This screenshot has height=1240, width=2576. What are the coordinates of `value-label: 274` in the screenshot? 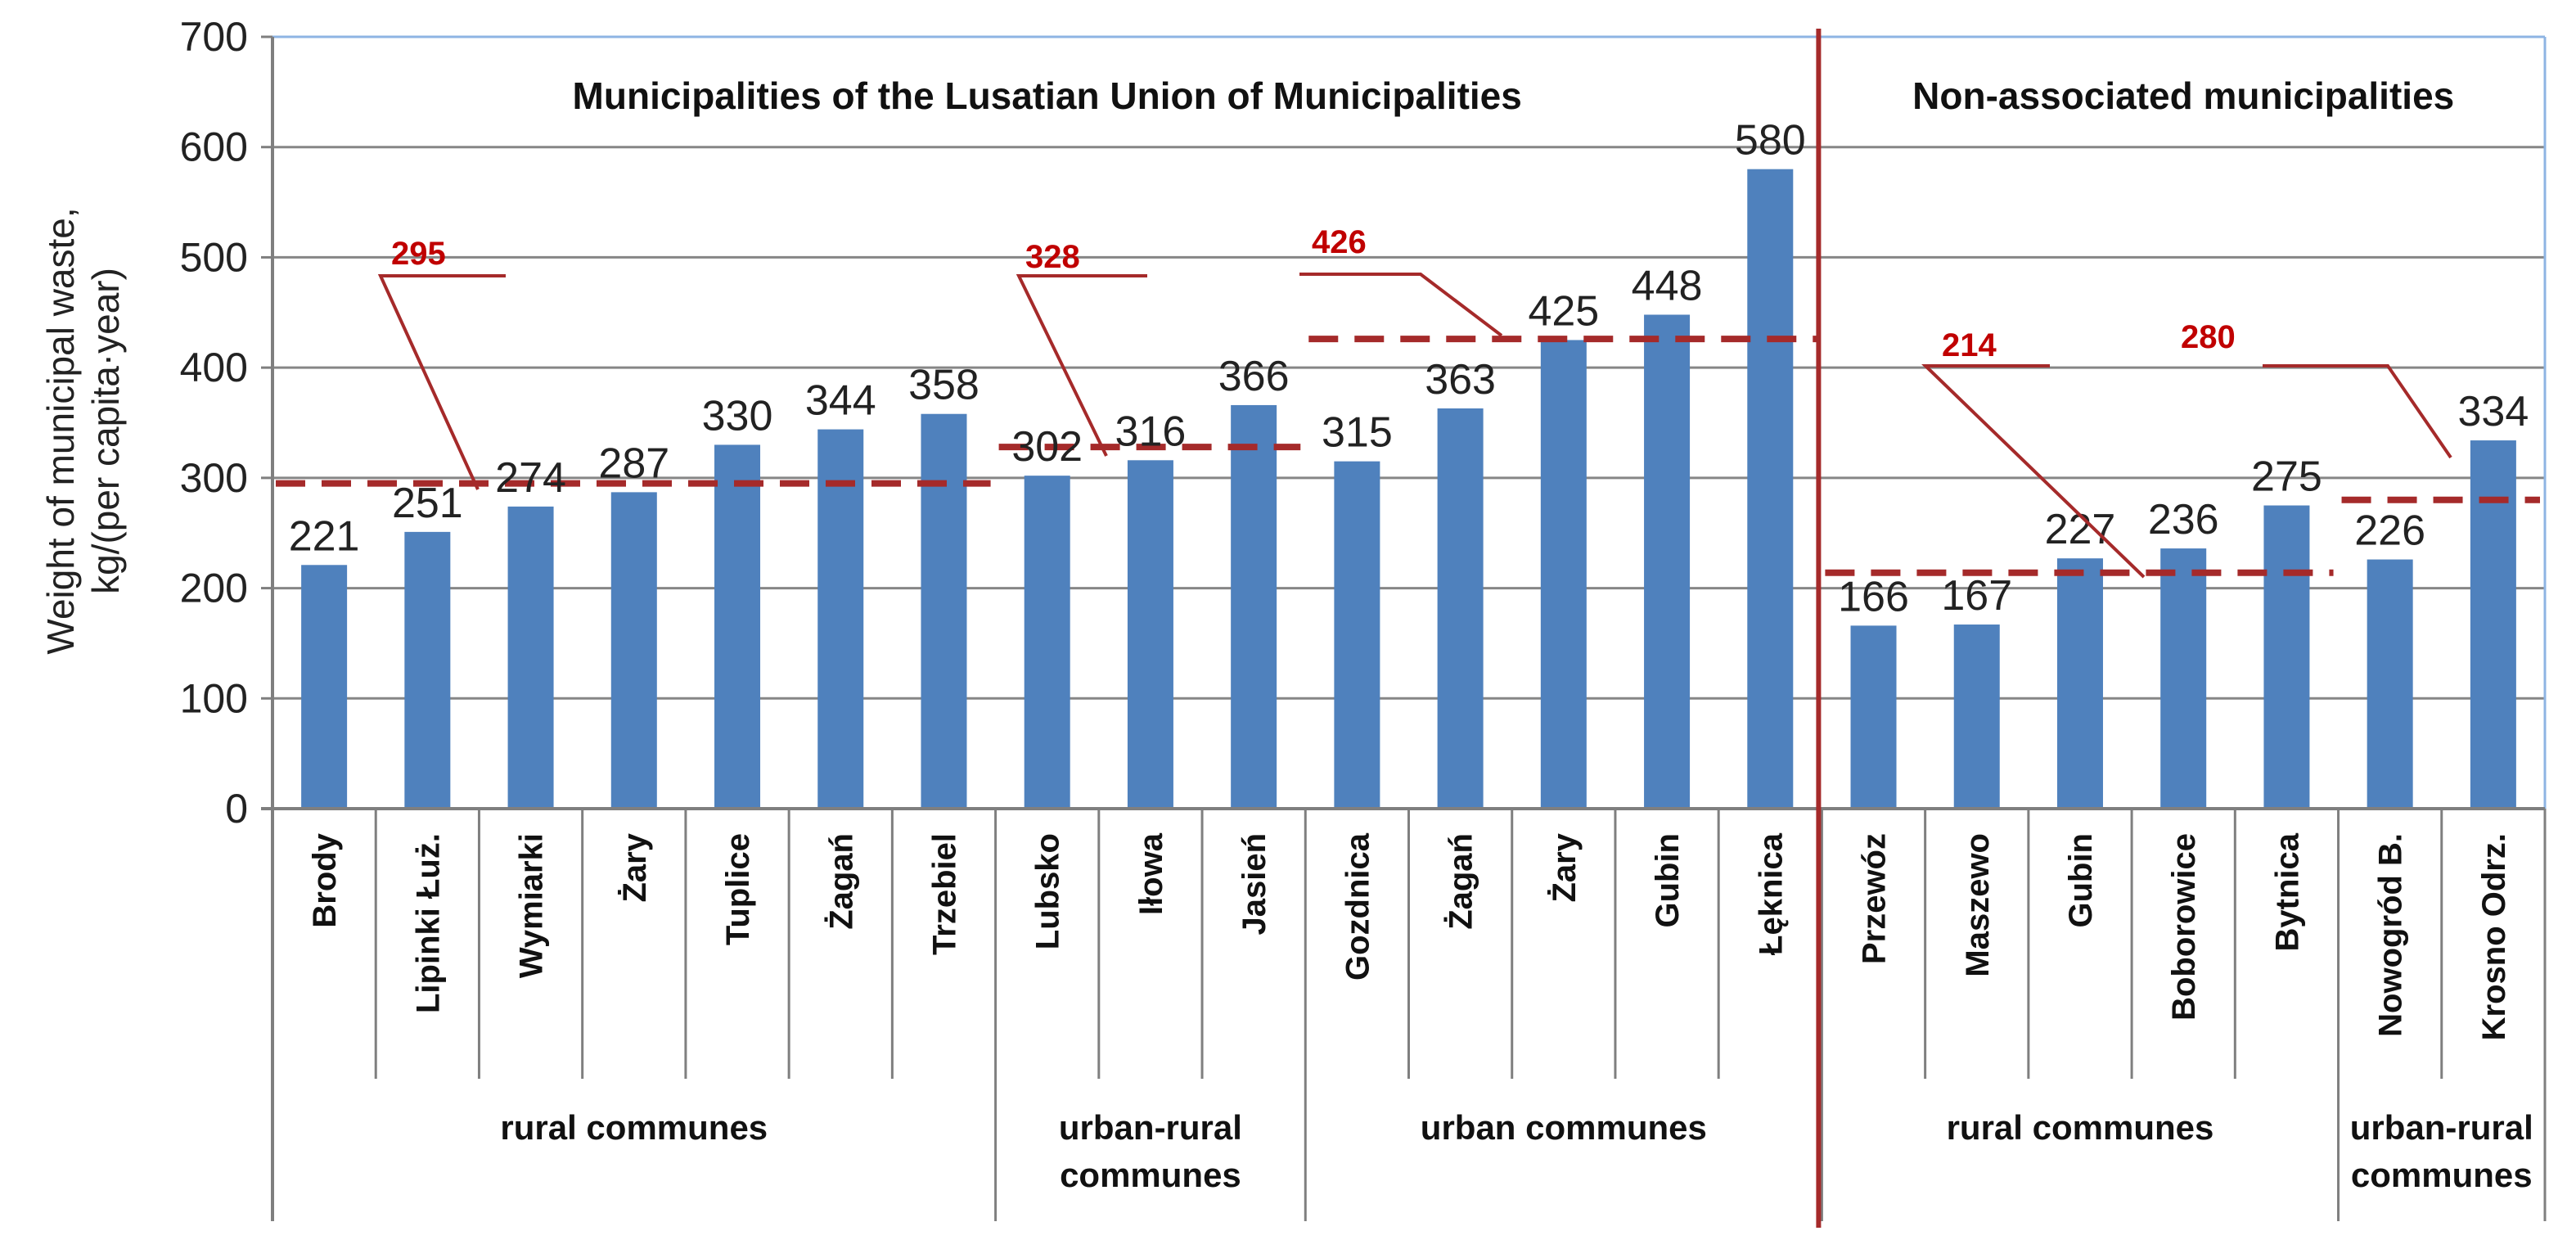 It's located at (531, 478).